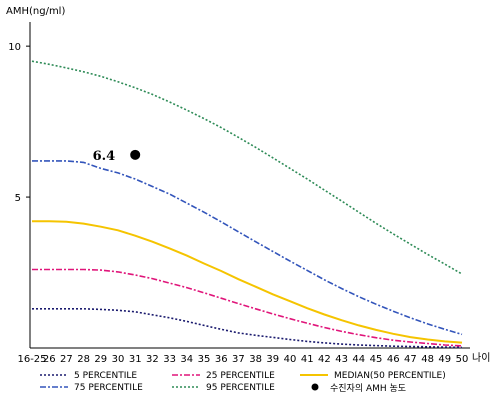  I want to click on x-tick-label: 29, so click(100, 359).